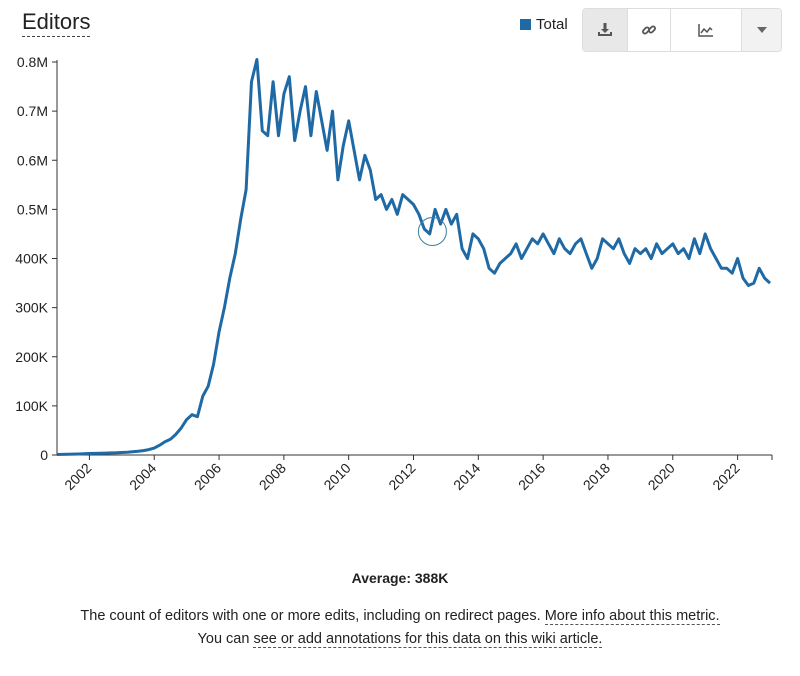  I want to click on y-tick-label: 0.5M, so click(32, 209).